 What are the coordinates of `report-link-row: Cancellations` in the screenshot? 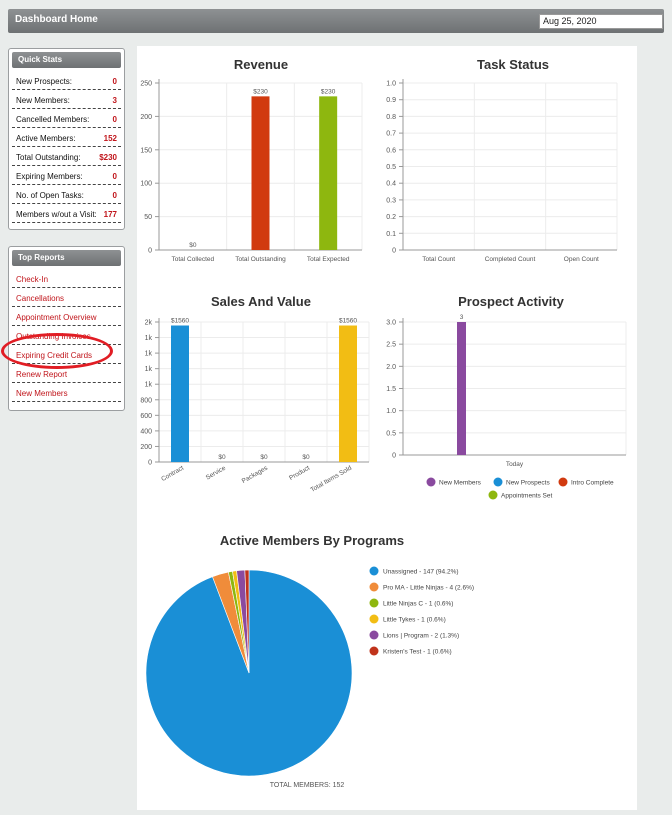 It's located at (66, 297).